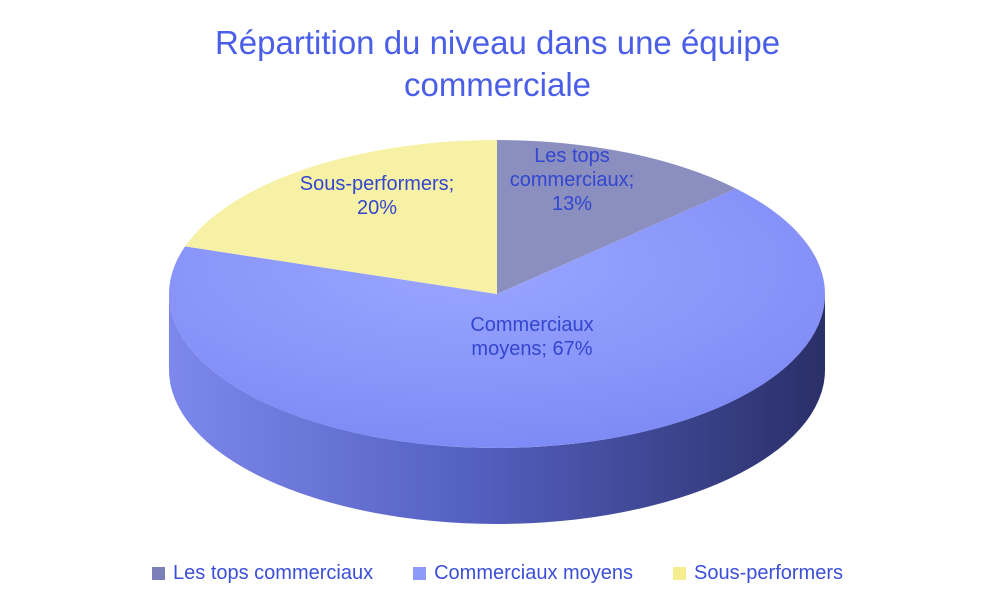  I want to click on slice-label-line: Sous-performers;, so click(377, 184).